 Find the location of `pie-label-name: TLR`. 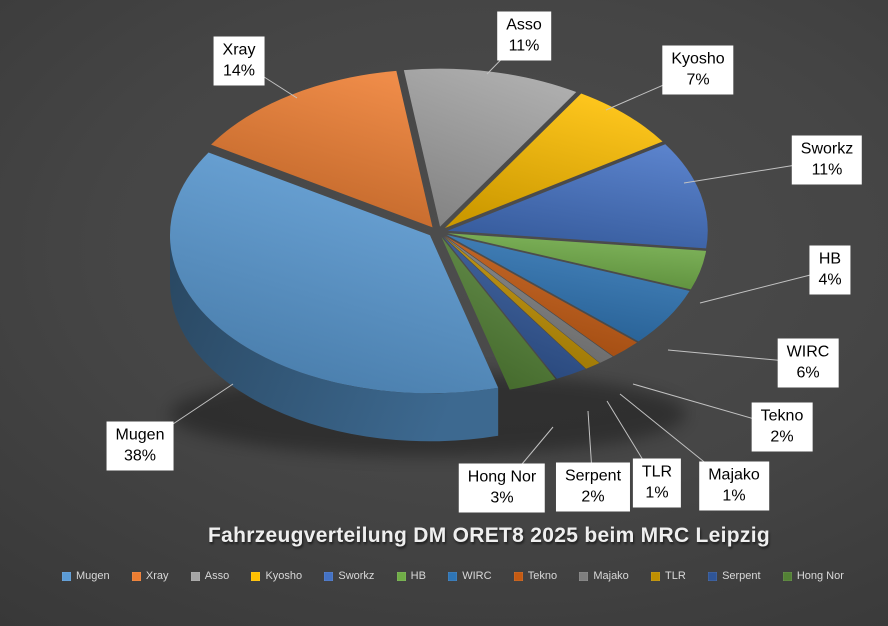

pie-label-name: TLR is located at coordinates (657, 472).